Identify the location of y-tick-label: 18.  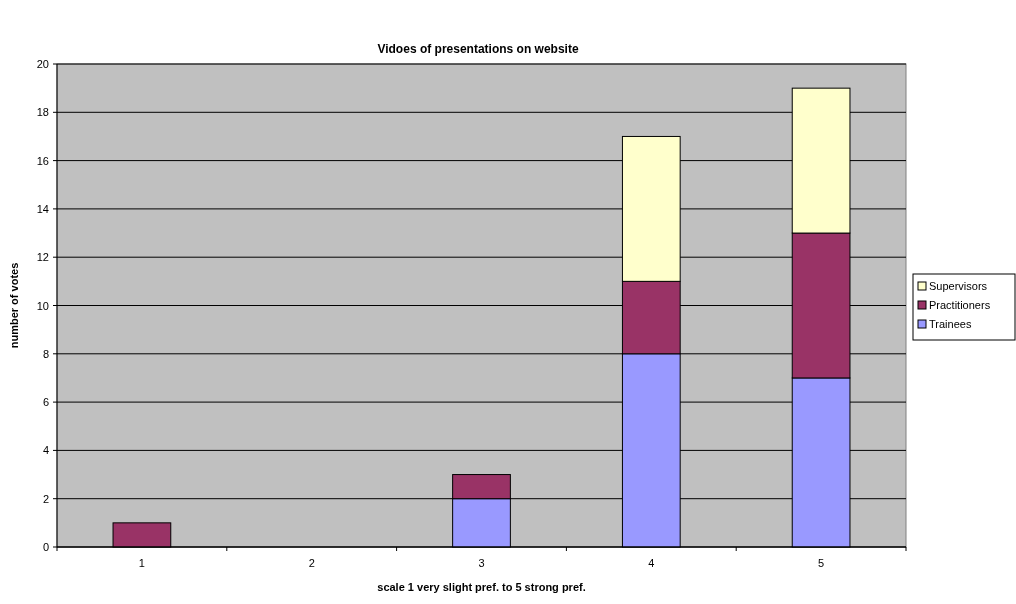
(42, 112).